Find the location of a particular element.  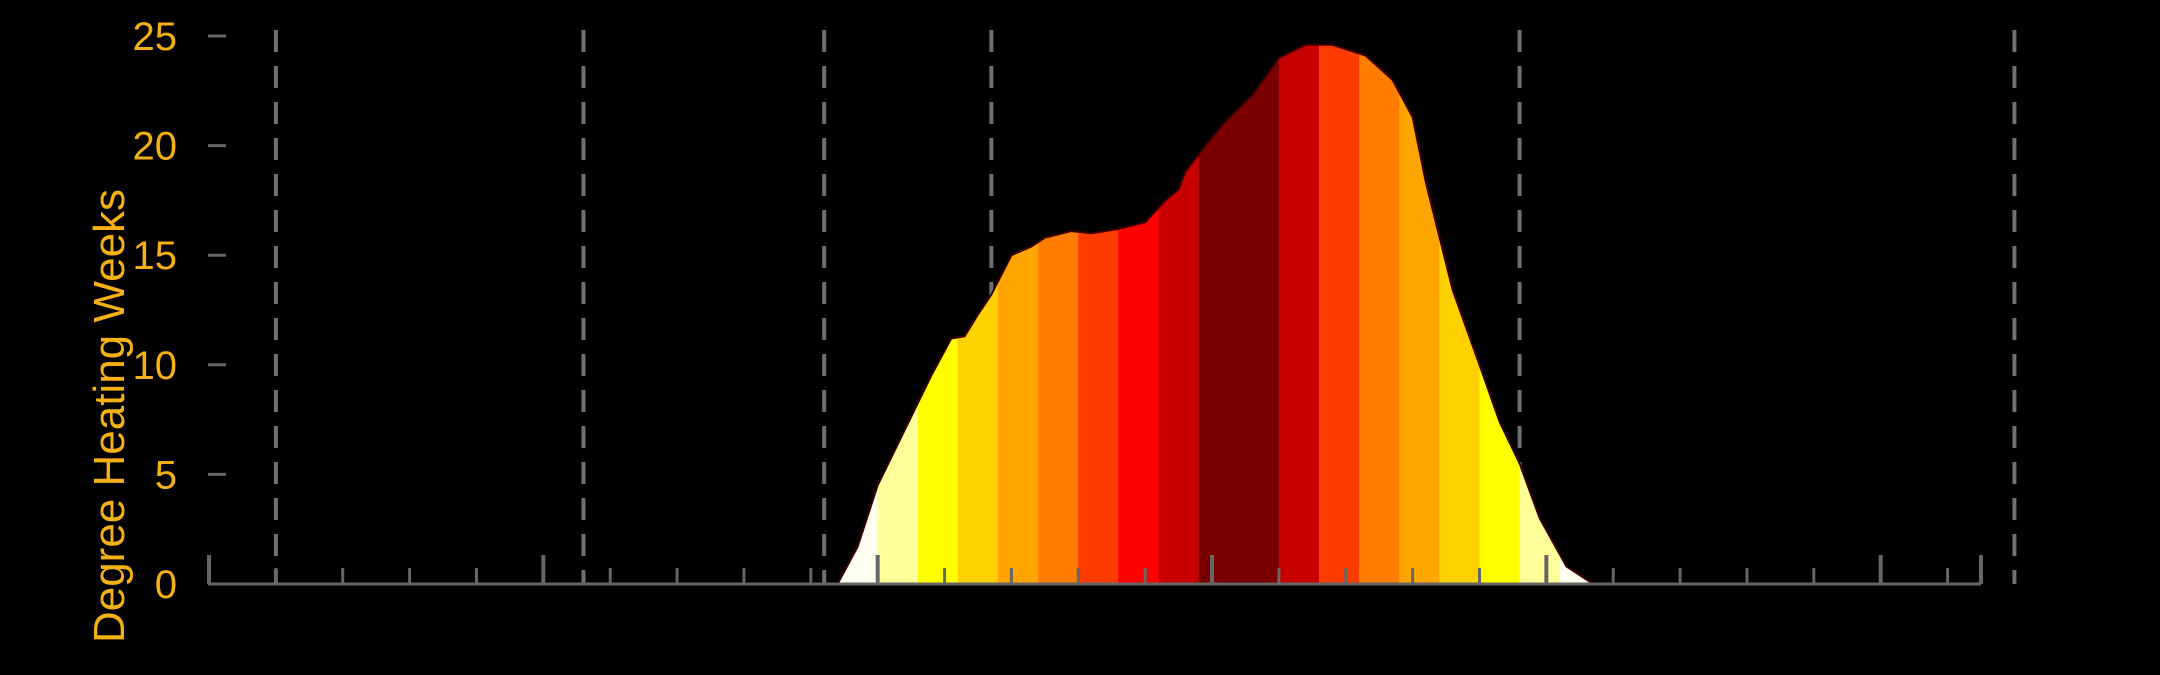

y-tick-label: 10 is located at coordinates (155, 366).